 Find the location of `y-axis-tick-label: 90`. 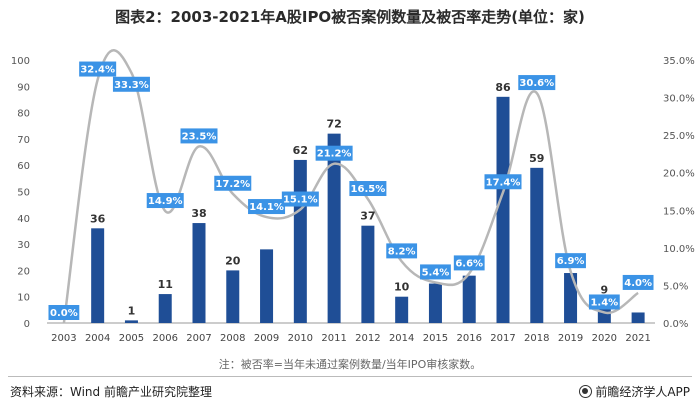

y-axis-tick-label: 90 is located at coordinates (23, 87).